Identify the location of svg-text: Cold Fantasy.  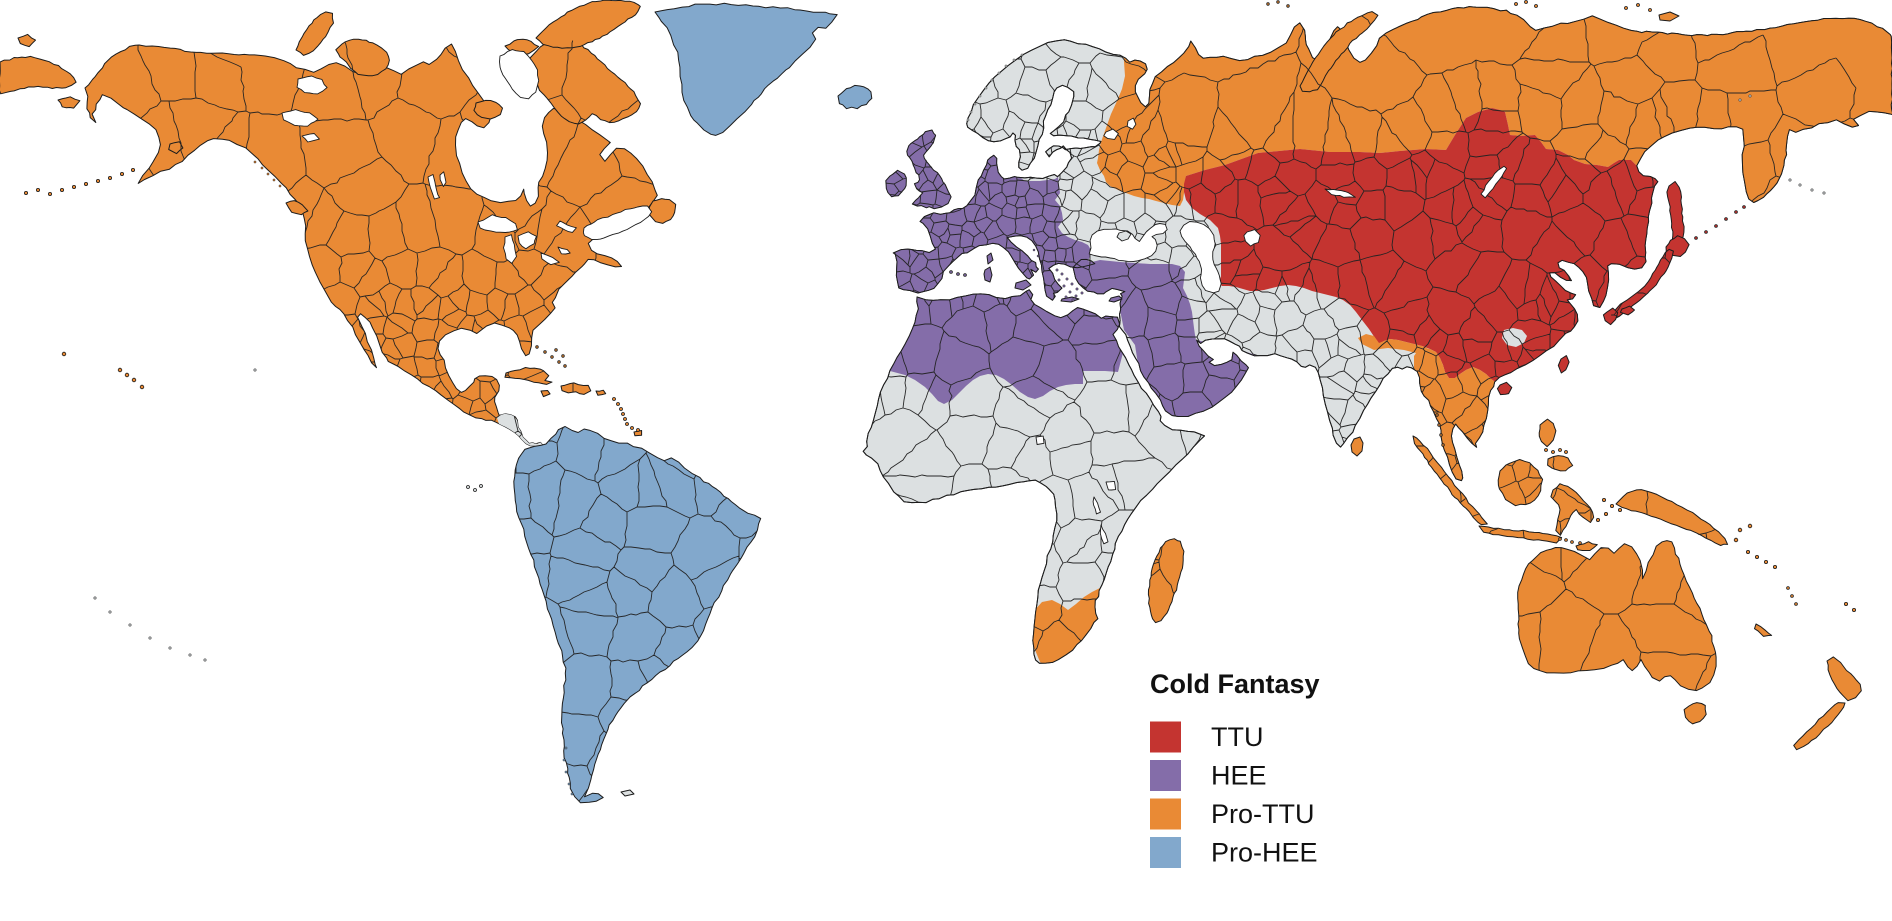
(1235, 684).